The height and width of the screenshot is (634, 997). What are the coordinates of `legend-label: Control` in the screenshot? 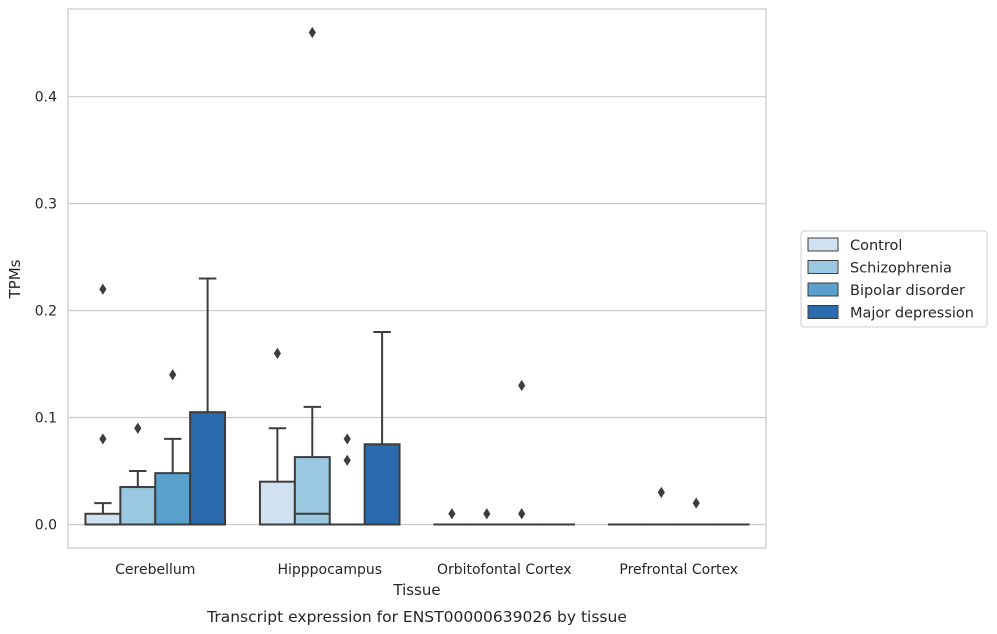 It's located at (876, 246).